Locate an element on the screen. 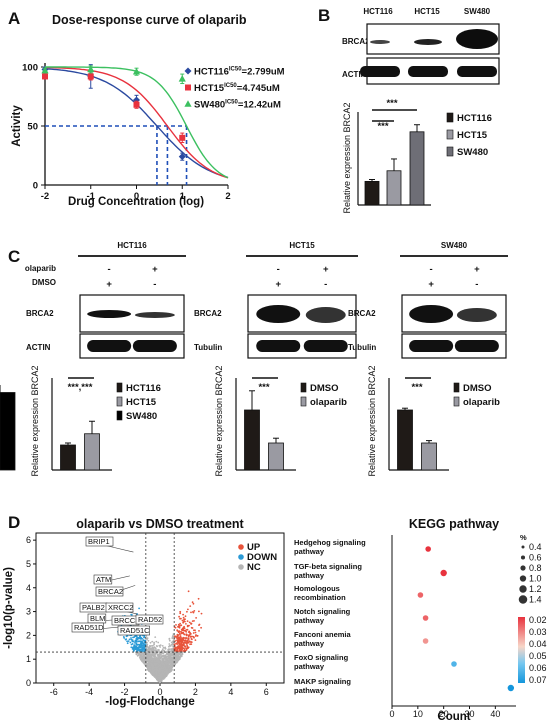 The image size is (550, 721). blot-row-label: Tubulin is located at coordinates (208, 347).